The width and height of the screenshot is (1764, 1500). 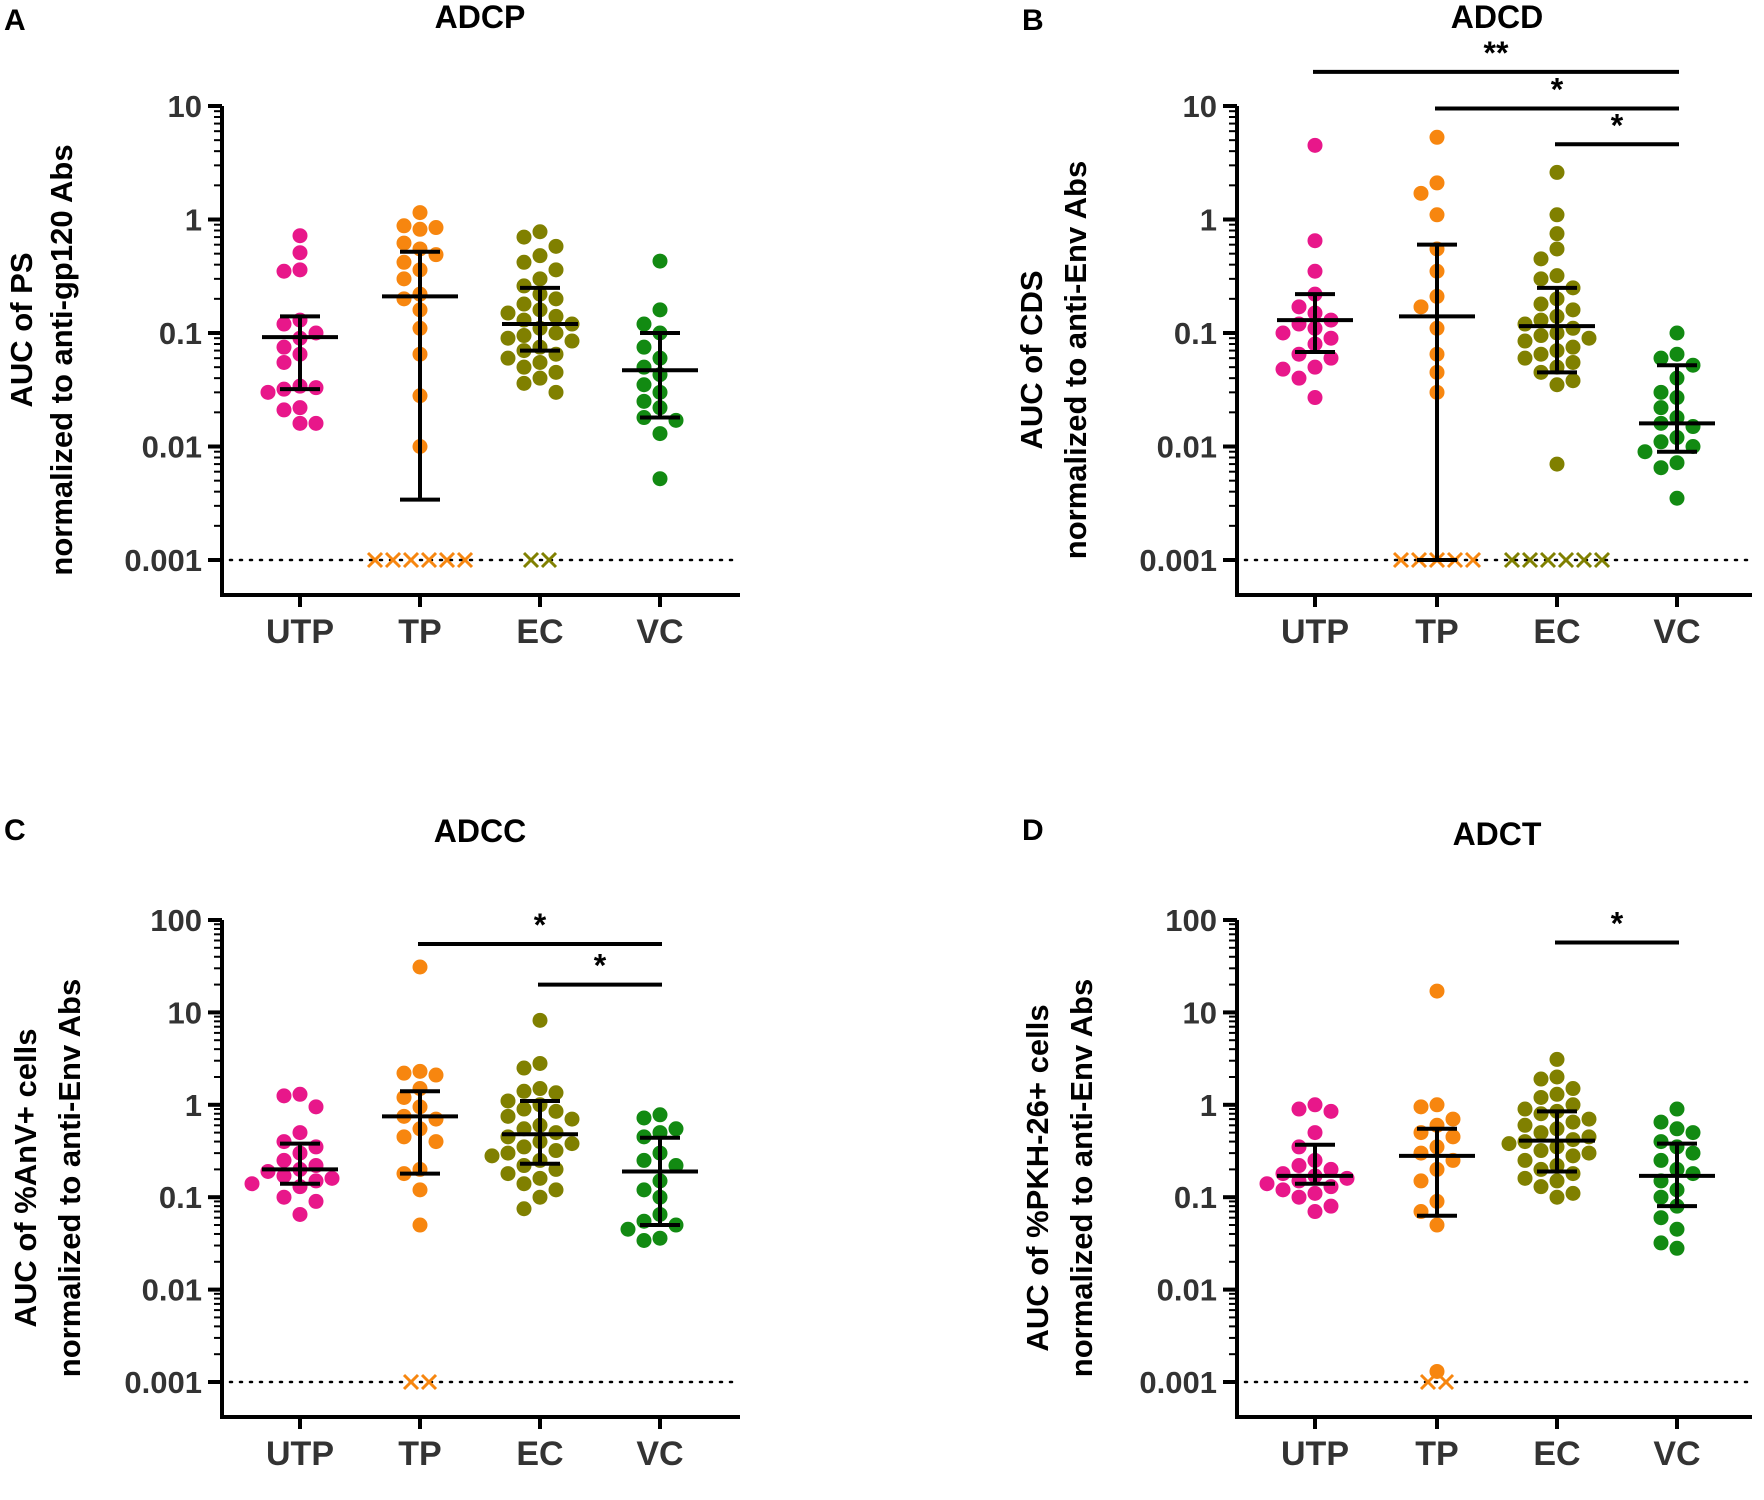 I want to click on panel-d-ylabel-line2: normalized to anti-Env Abs, so click(x=1081, y=1178).